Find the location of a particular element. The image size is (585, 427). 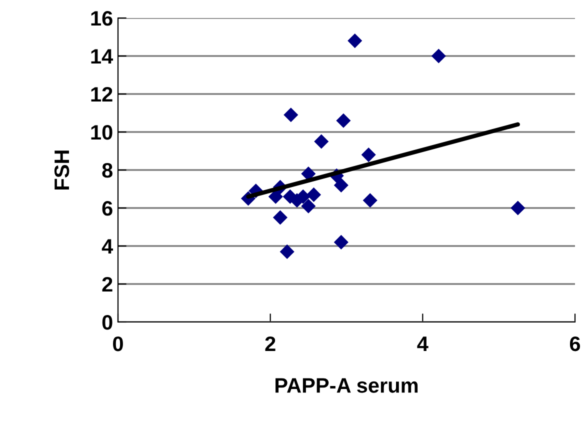

y-tick-label: 6 is located at coordinates (107, 208).